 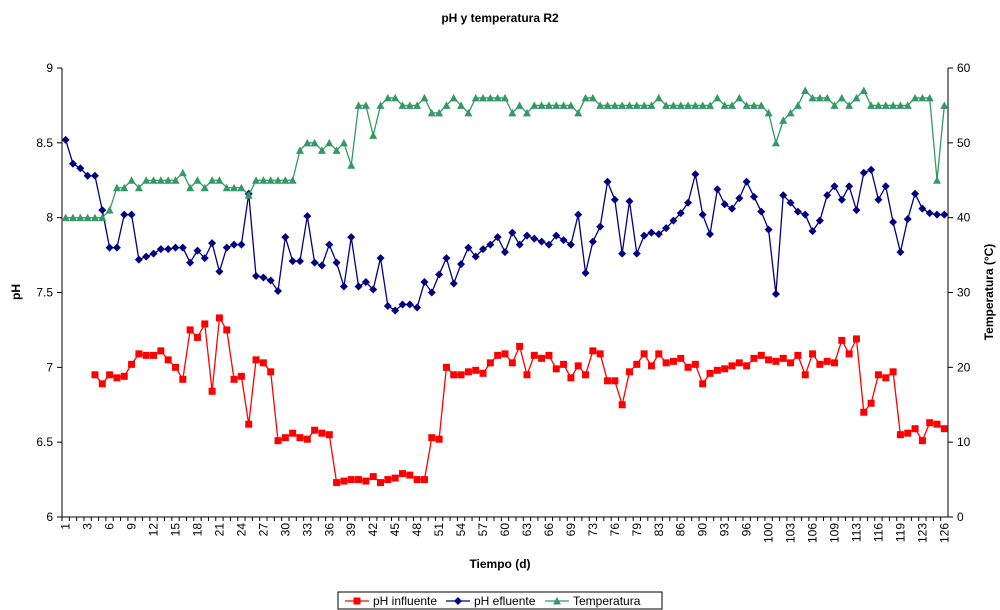 What do you see at coordinates (989, 292) in the screenshot?
I see `y2-axis-label: Temperatura (°C)` at bounding box center [989, 292].